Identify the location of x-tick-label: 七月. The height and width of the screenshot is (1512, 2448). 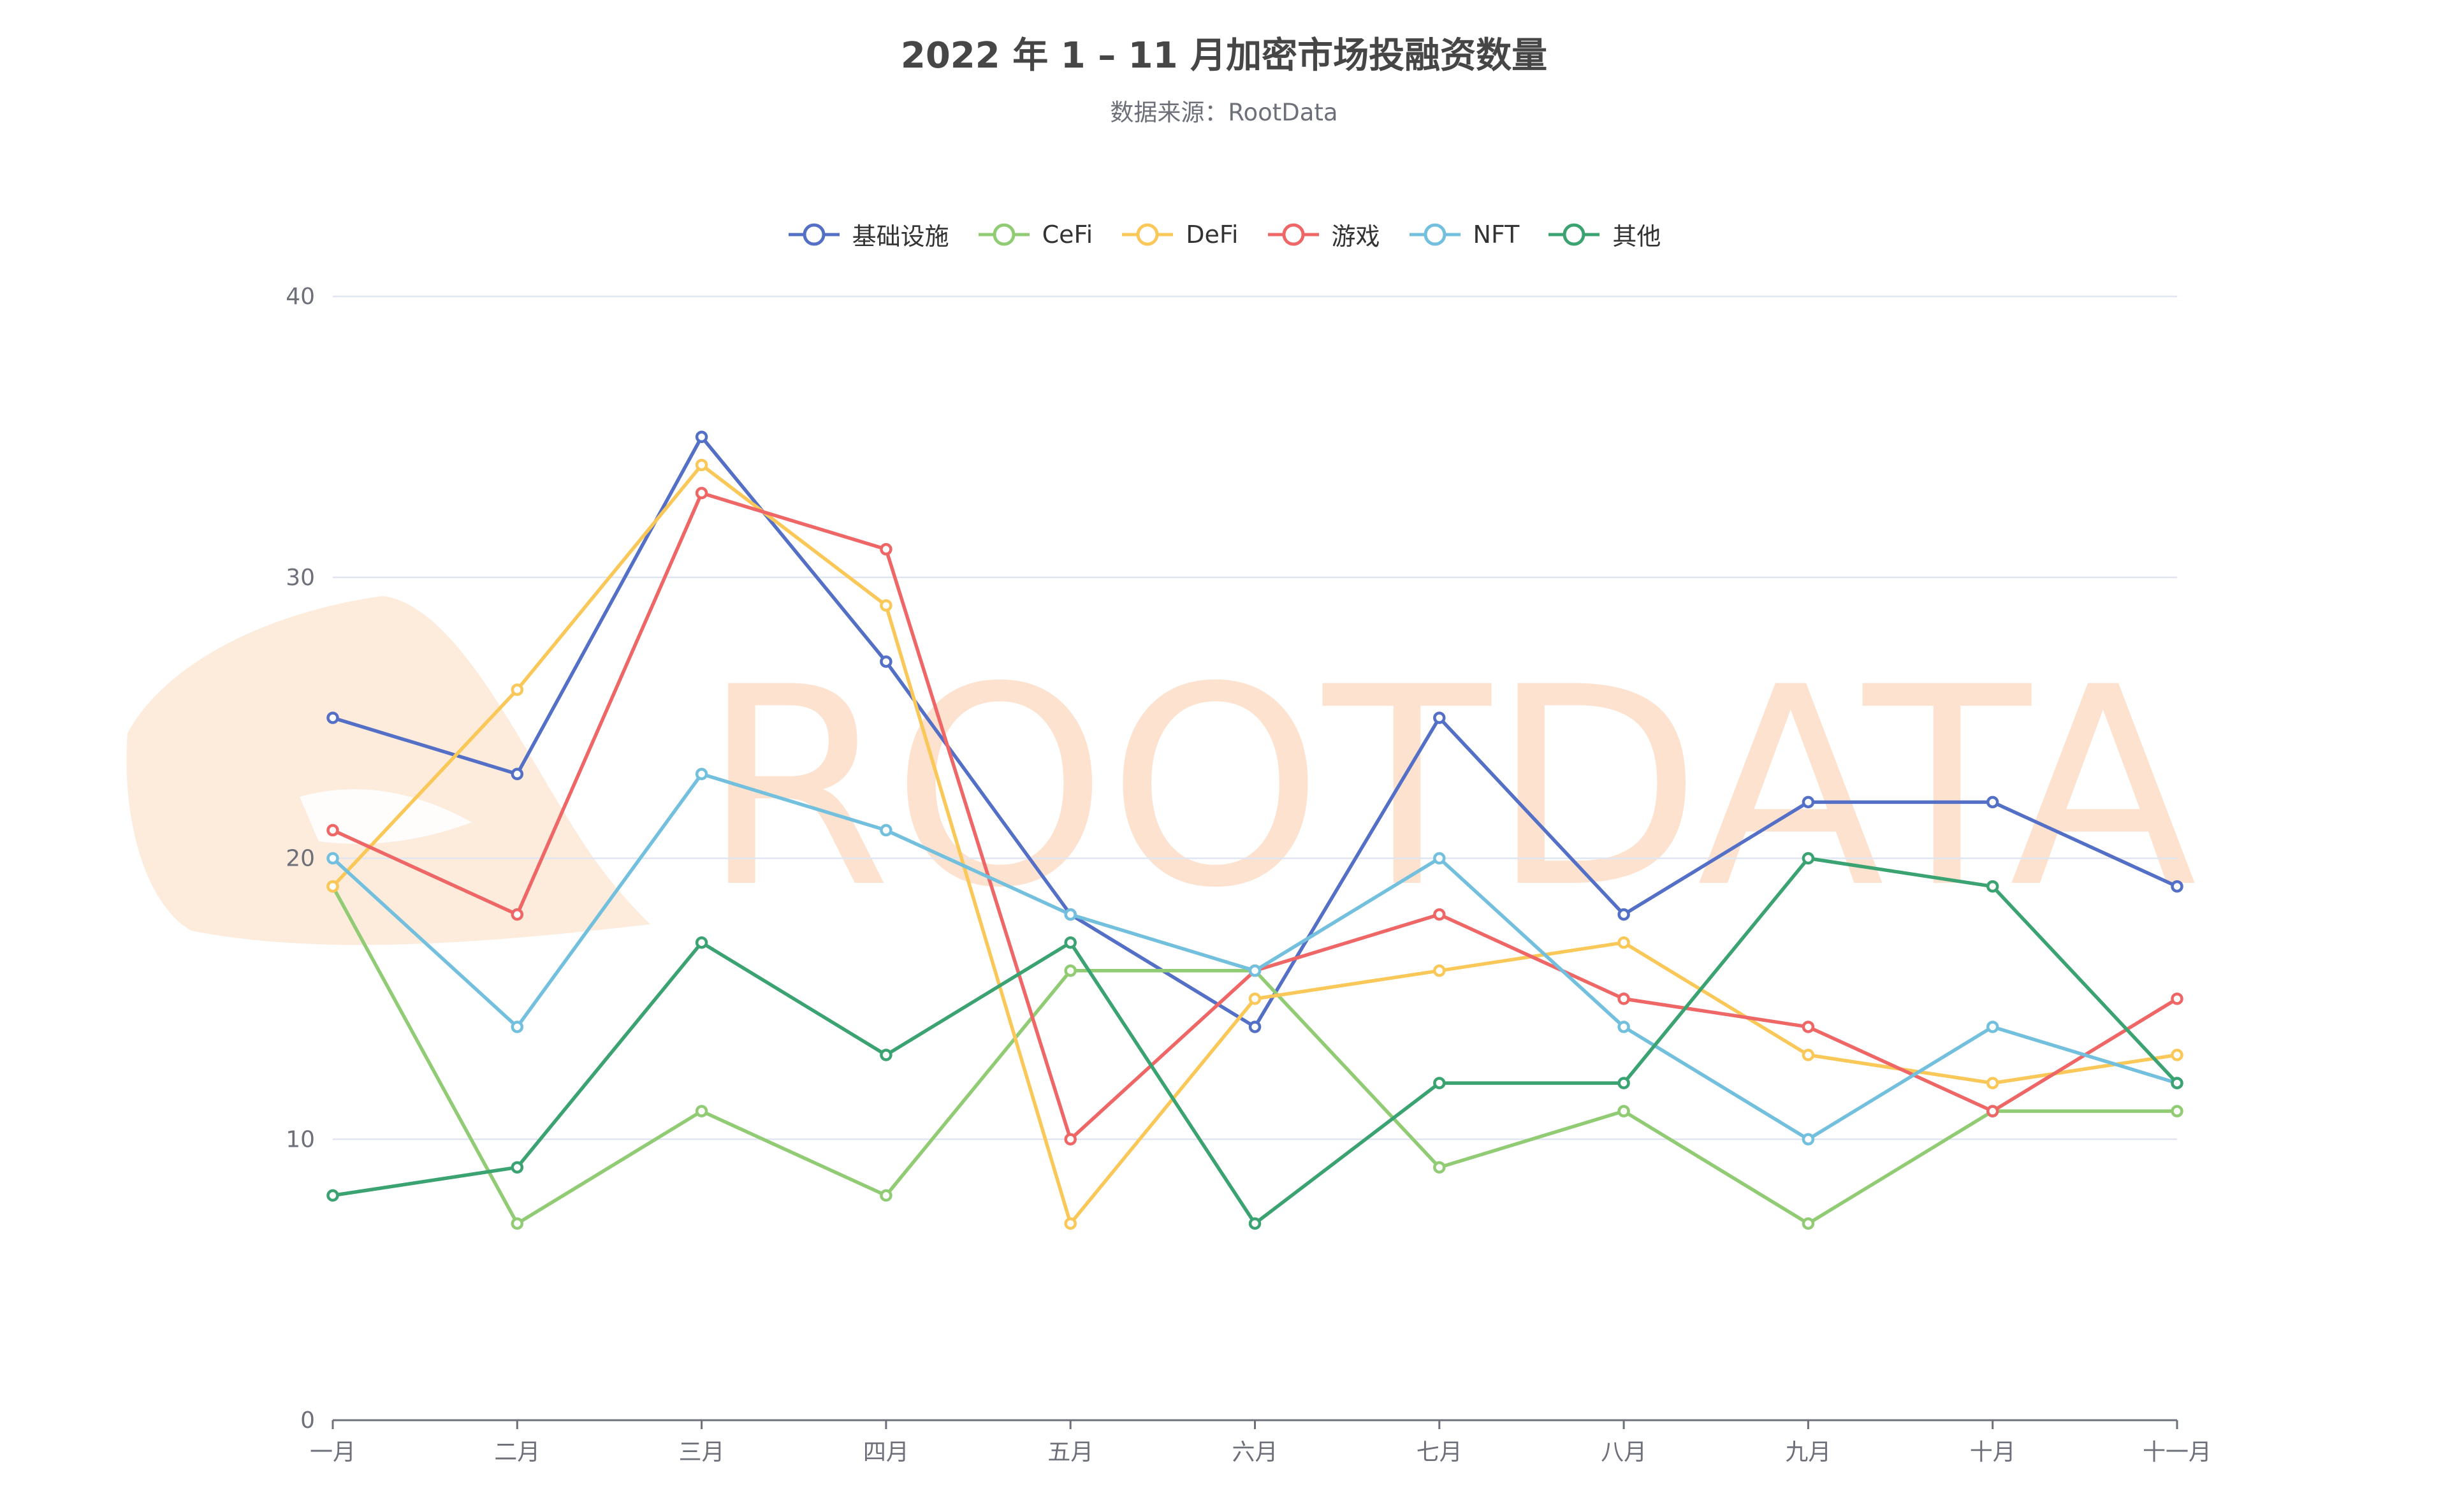
(1439, 1452).